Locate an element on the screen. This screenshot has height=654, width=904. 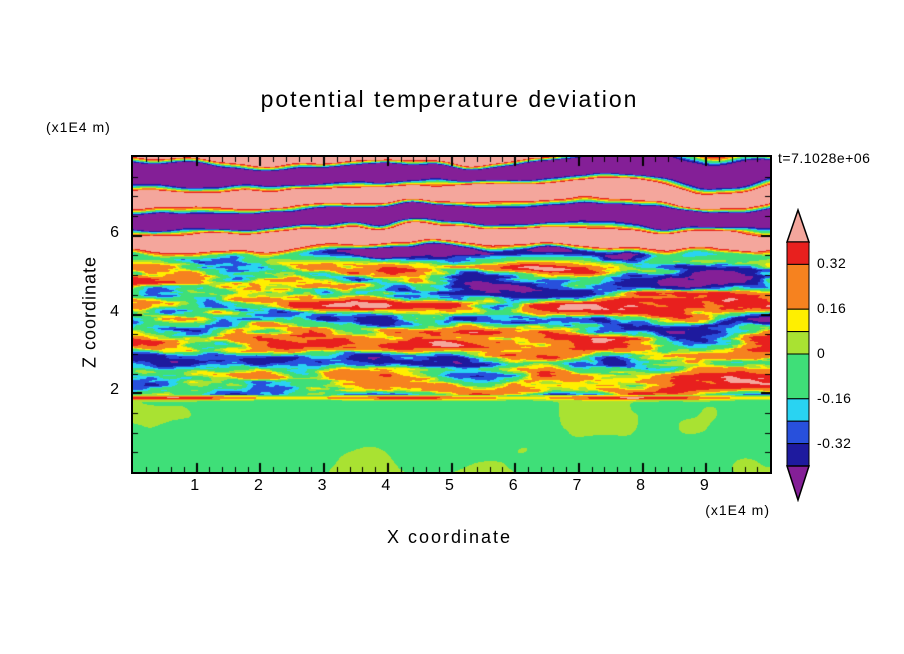
y-tick-label: 4 is located at coordinates (114, 311).